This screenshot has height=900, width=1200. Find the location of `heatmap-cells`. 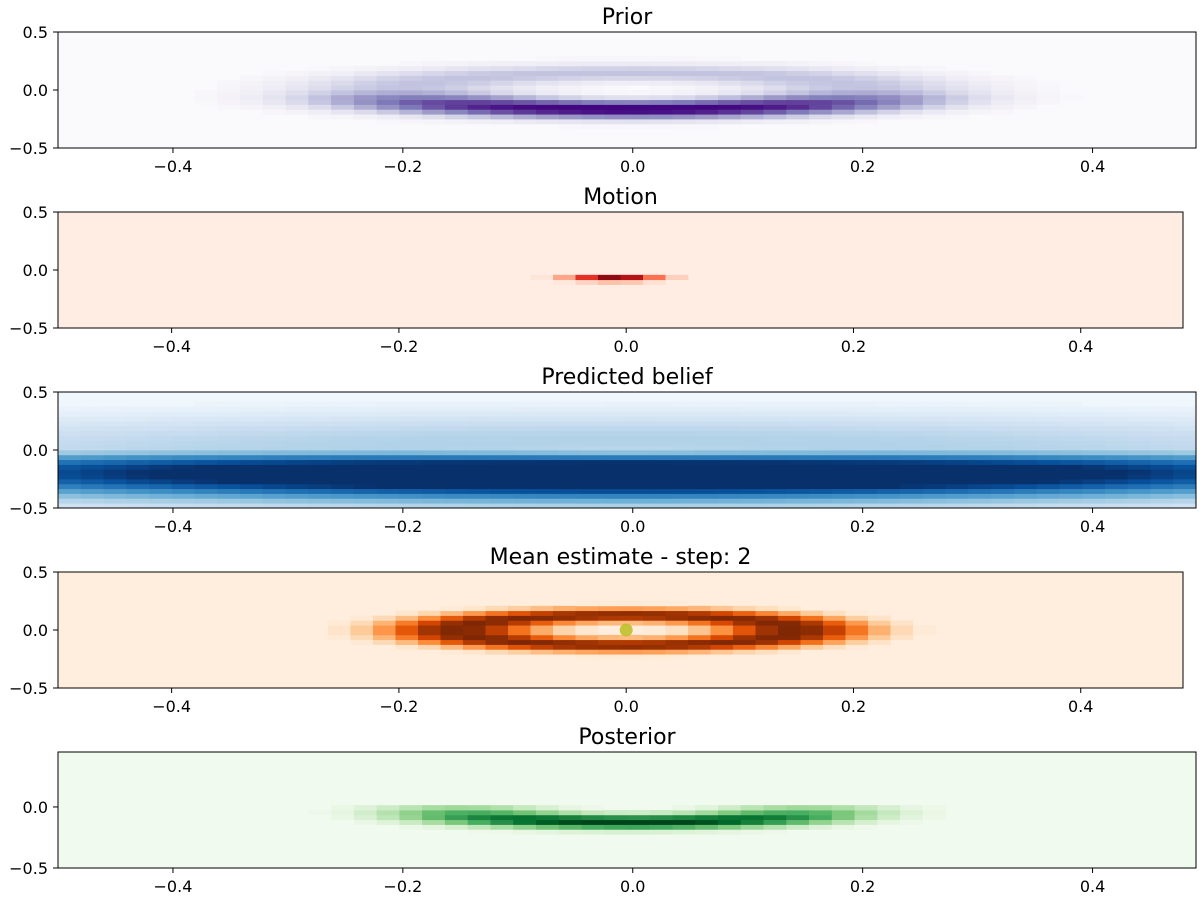

heatmap-cells is located at coordinates (609, 279).